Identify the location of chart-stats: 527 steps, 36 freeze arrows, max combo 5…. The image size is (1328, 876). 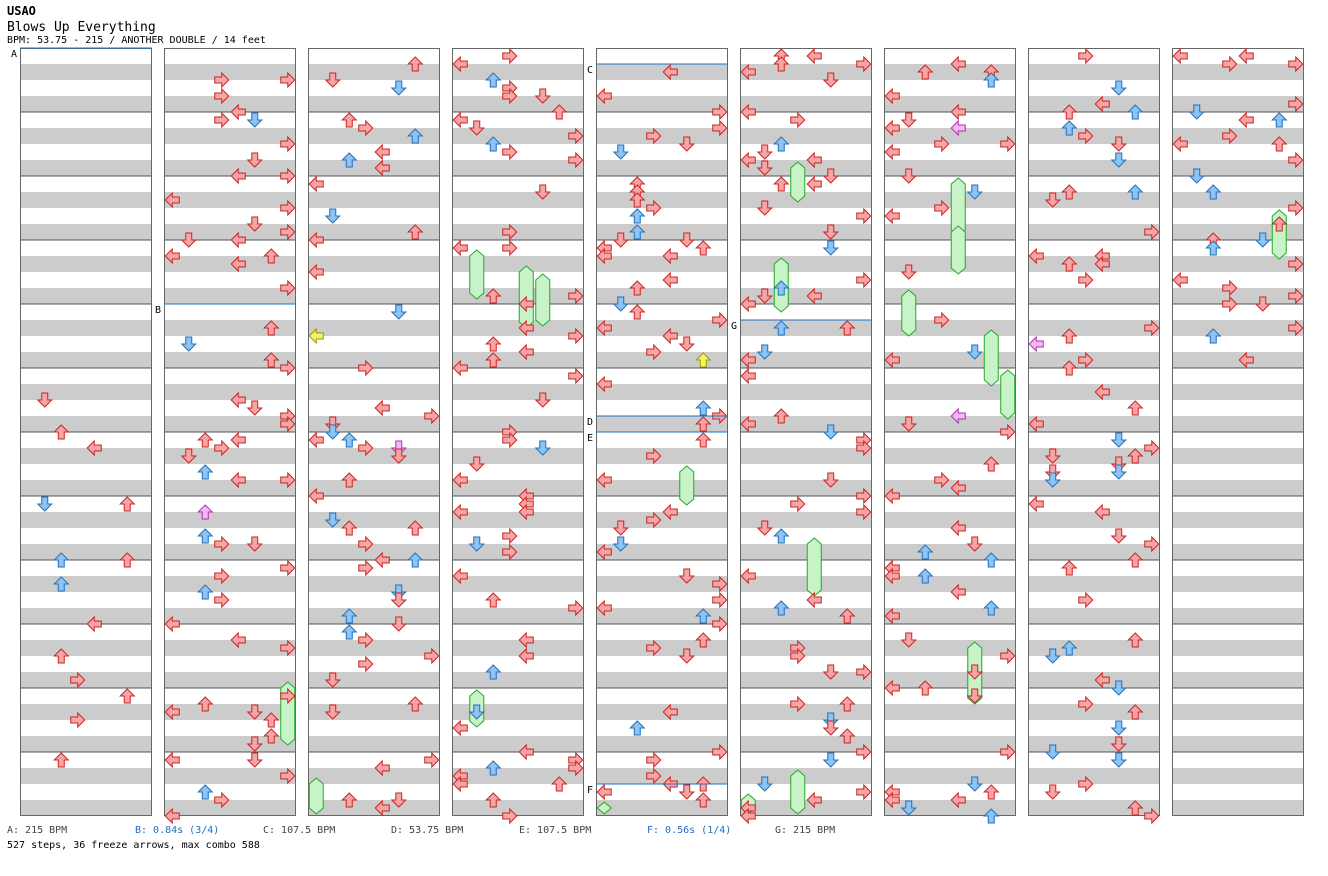
(133, 845).